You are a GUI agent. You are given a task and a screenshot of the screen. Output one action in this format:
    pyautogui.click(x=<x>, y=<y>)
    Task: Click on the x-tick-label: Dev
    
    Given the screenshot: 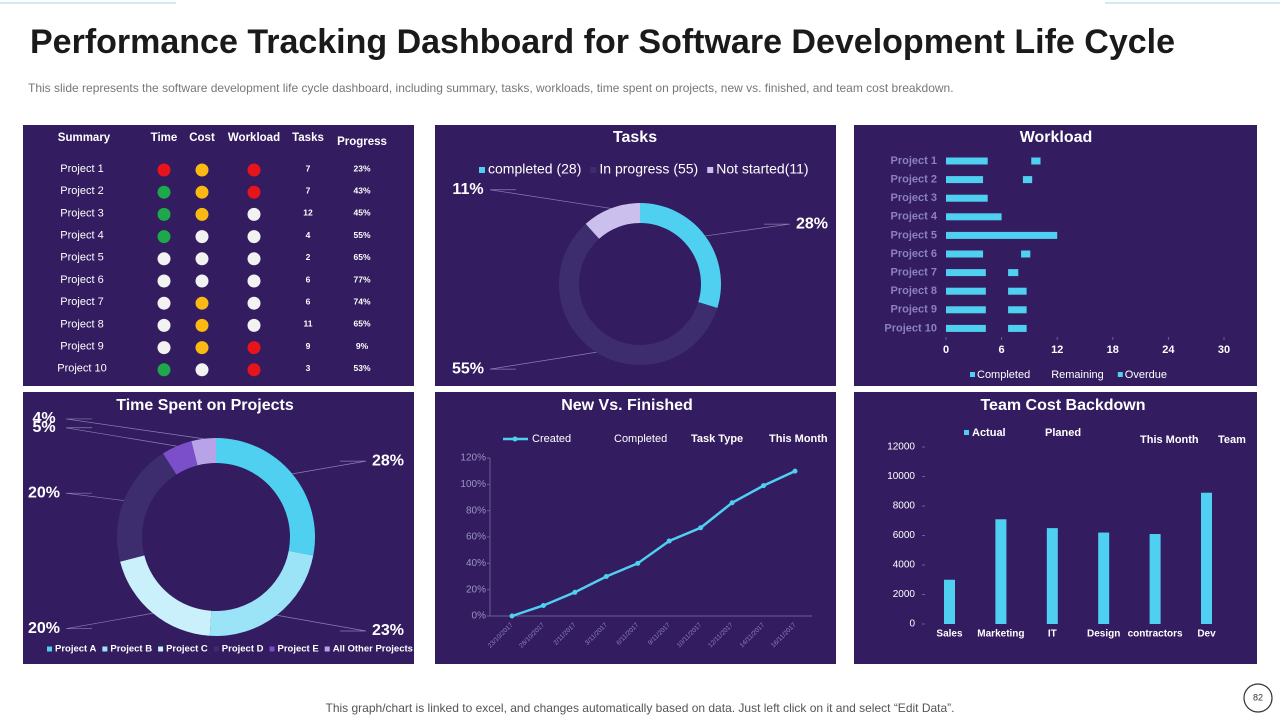 What is the action you would take?
    pyautogui.click(x=1206, y=634)
    